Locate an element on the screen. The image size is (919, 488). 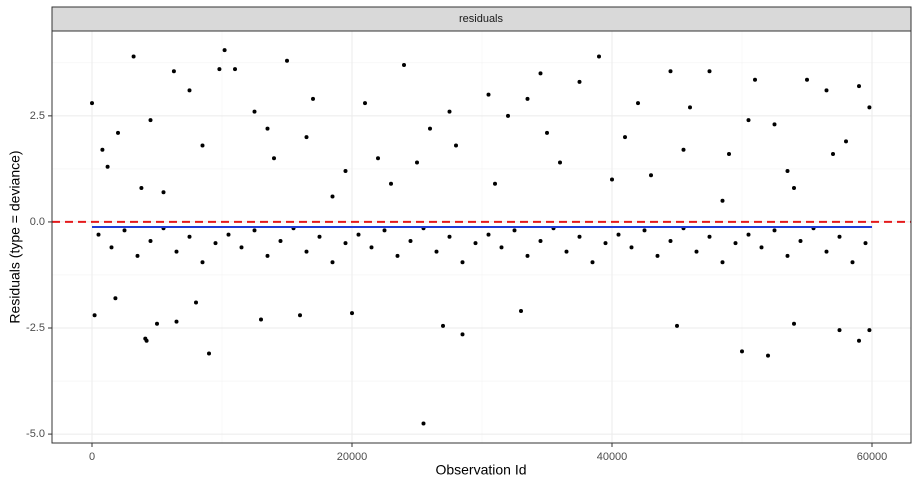
y-tick-label: -5.0 is located at coordinates (35, 434).